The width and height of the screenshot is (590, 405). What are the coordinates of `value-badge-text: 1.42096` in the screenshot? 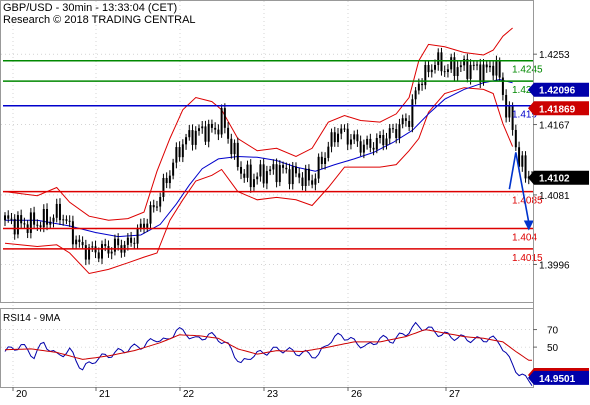 It's located at (557, 91).